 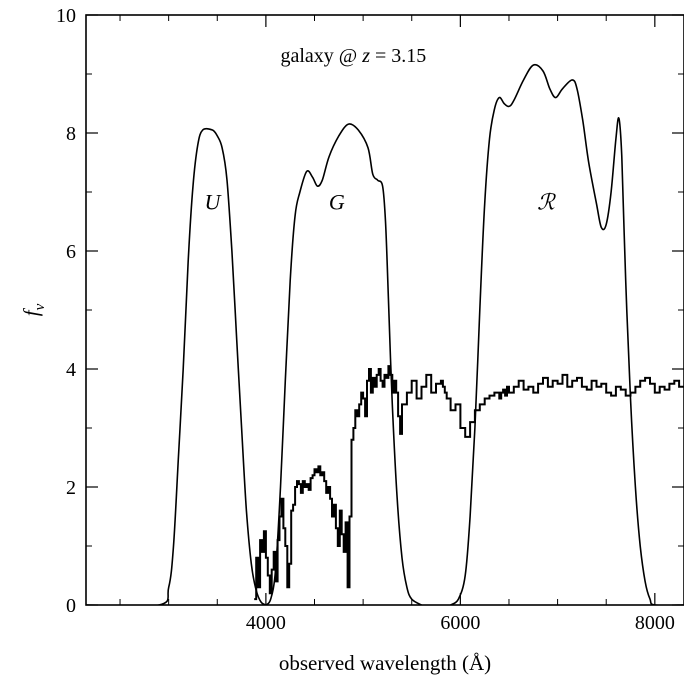 What do you see at coordinates (71, 488) in the screenshot?
I see `y-tick-label: 2` at bounding box center [71, 488].